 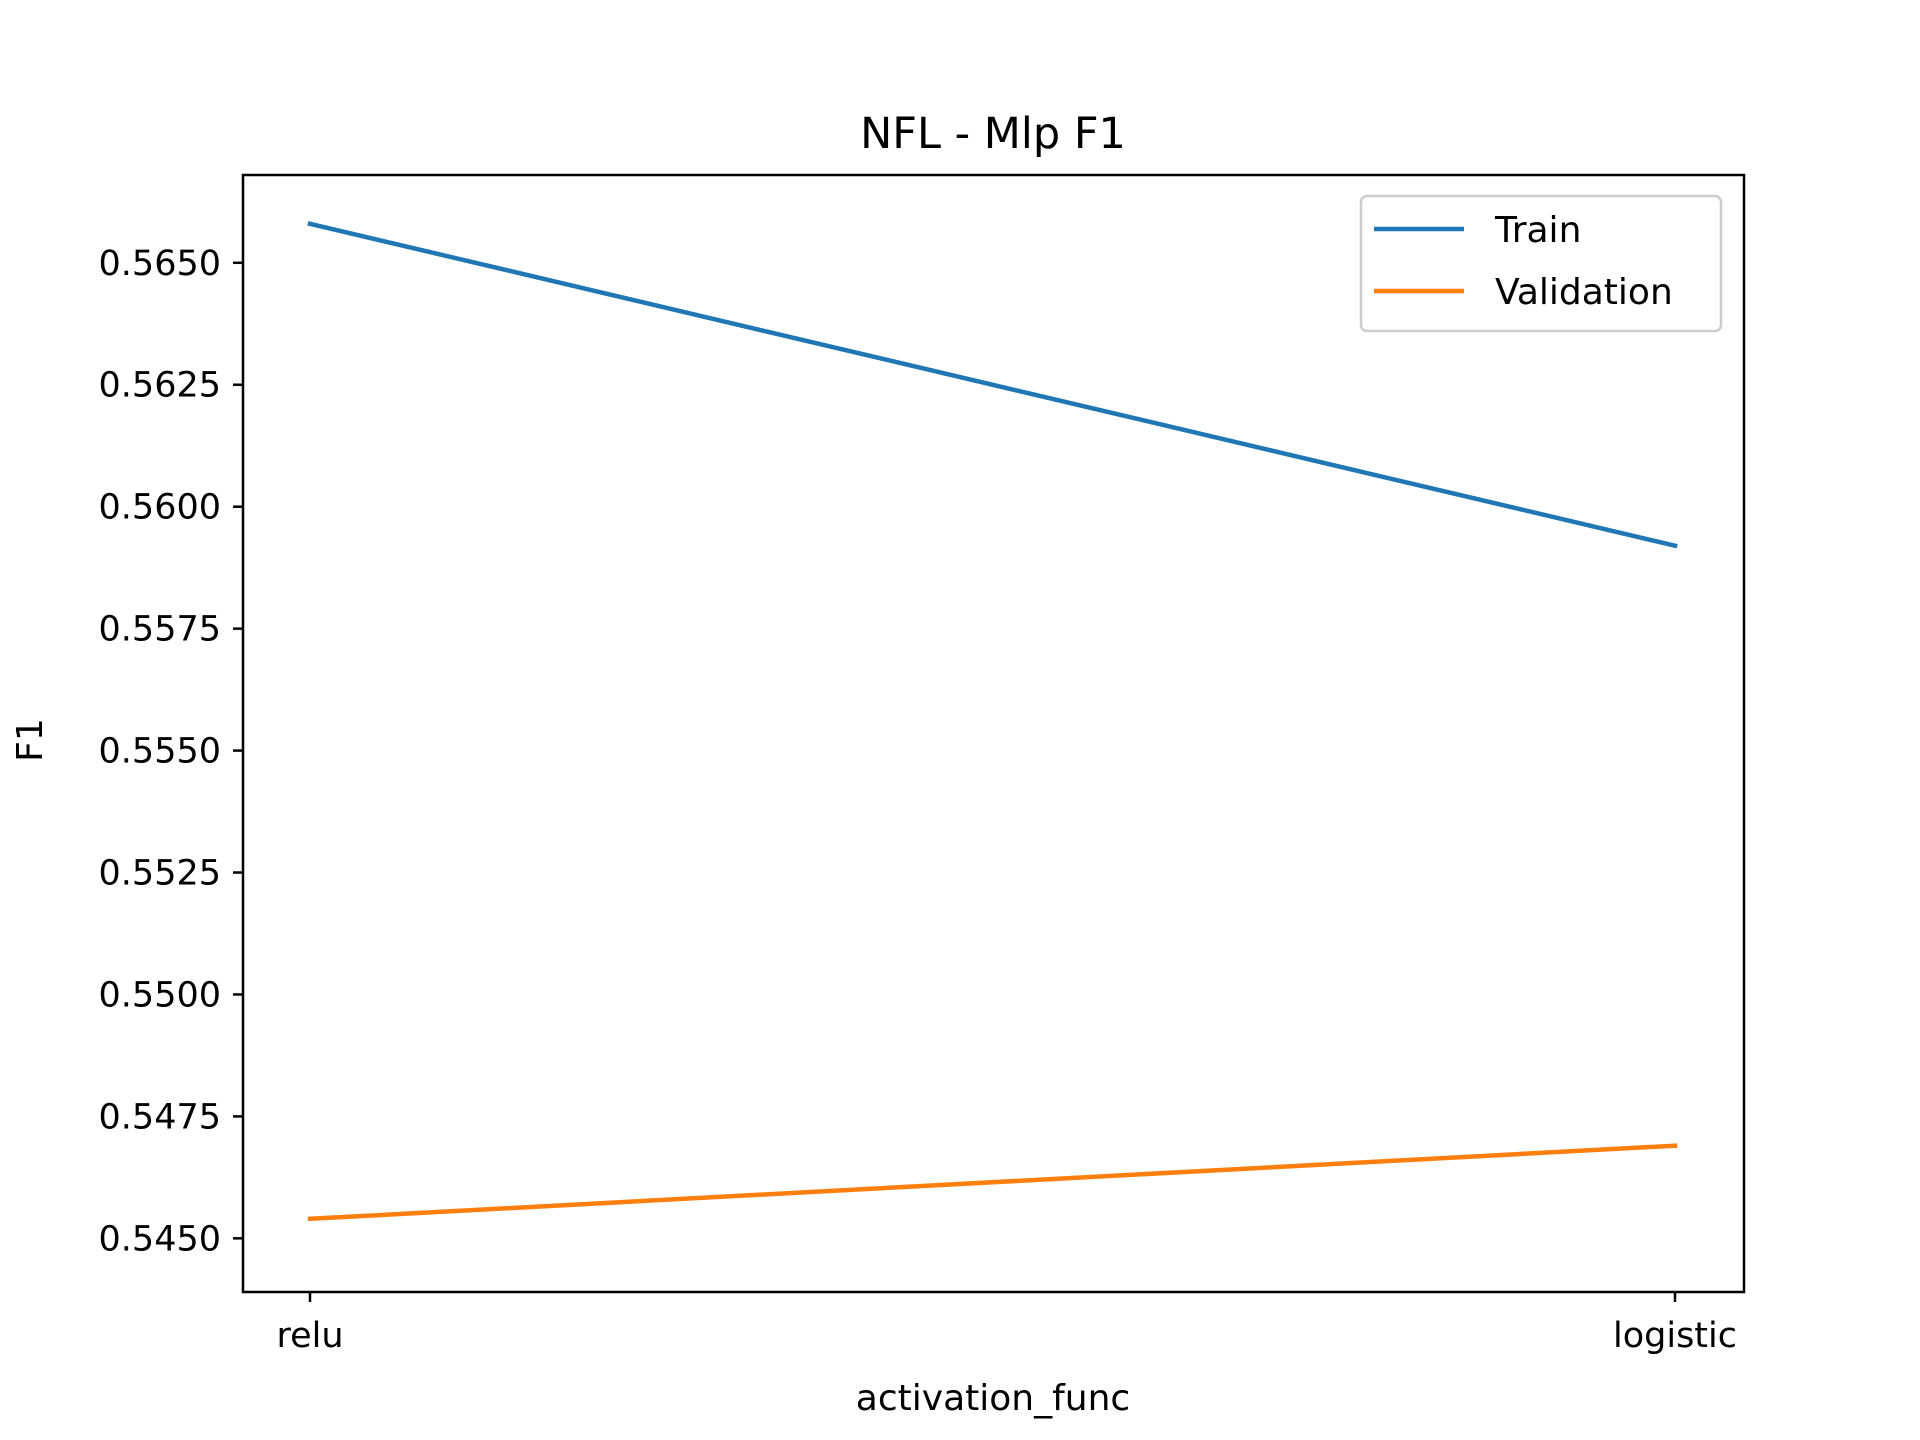 What do you see at coordinates (160, 508) in the screenshot?
I see `y-tick-label: 0.5600` at bounding box center [160, 508].